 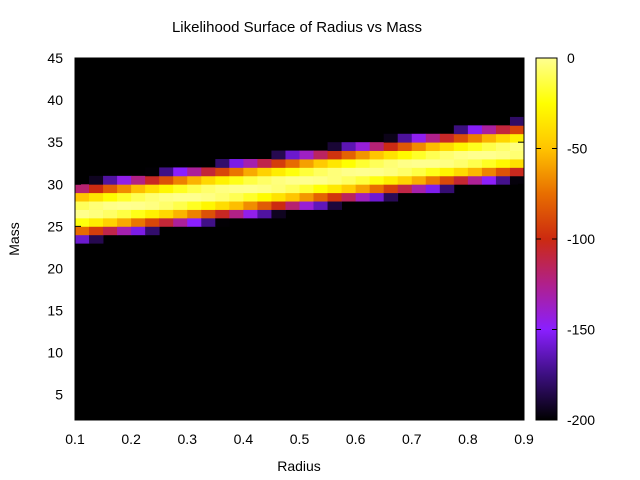 I want to click on y-tick-label: 15, so click(x=55, y=311).